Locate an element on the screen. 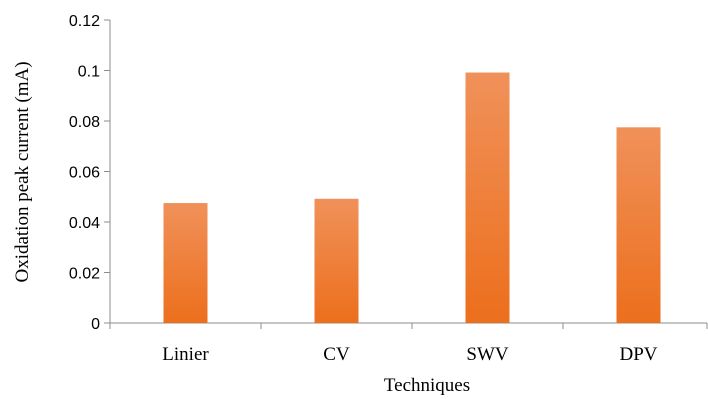 Image resolution: width=708 pixels, height=399 pixels. y-tick-label: 0.02 is located at coordinates (84, 274).